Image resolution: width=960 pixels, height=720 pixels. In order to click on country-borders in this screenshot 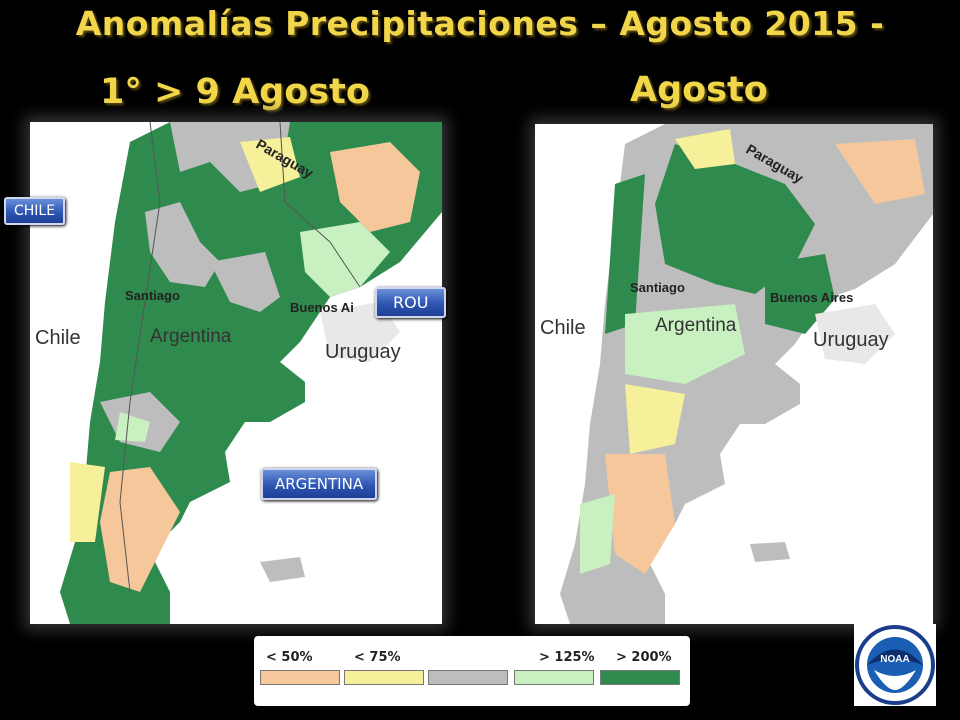, I will do `click(140, 357)`.